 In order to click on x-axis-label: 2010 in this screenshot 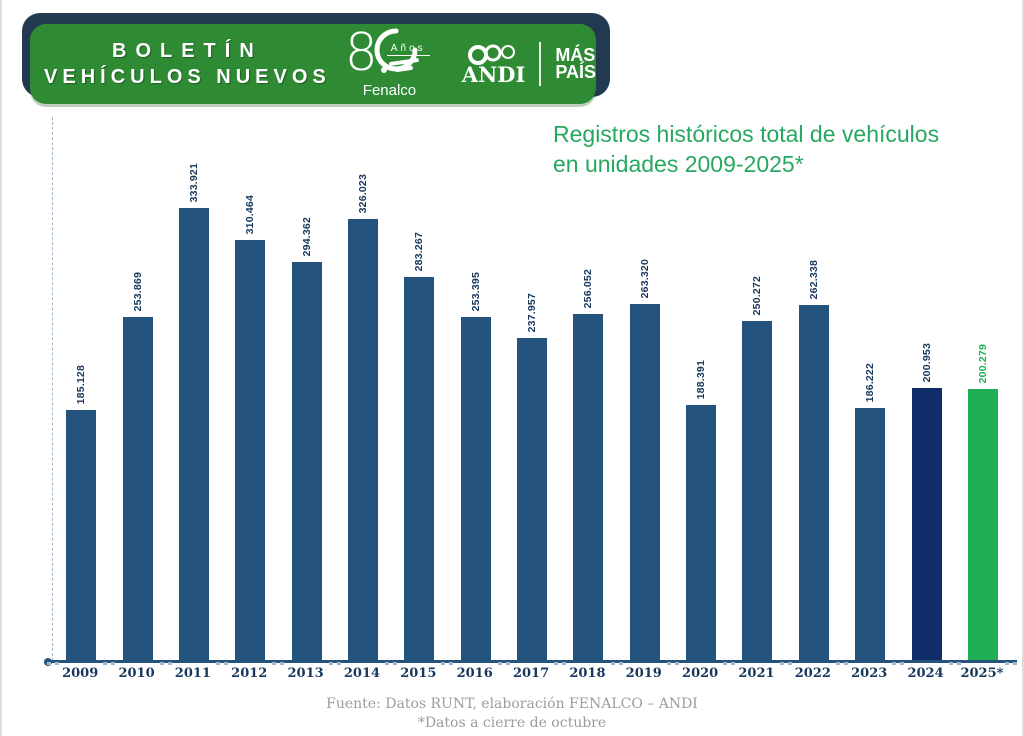, I will do `click(136, 673)`.